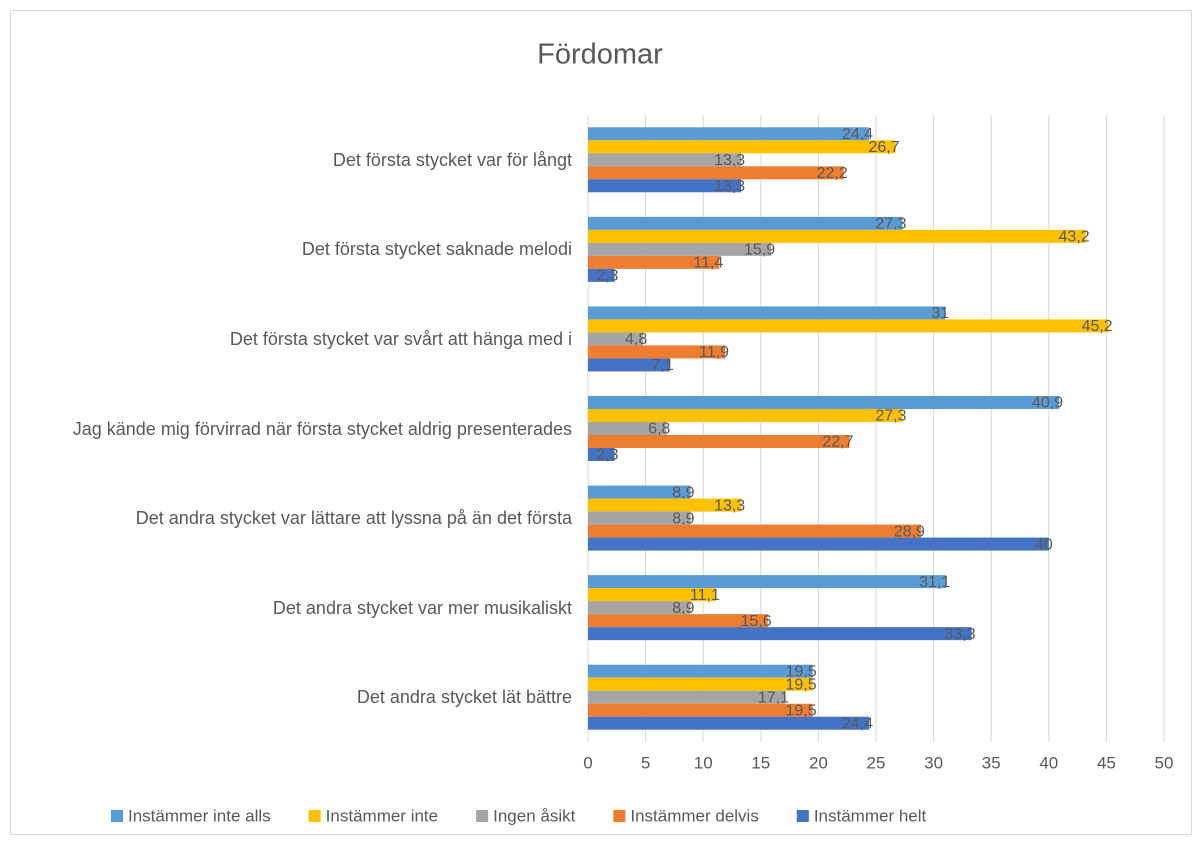 The height and width of the screenshot is (845, 1202). What do you see at coordinates (909, 531) in the screenshot?
I see `data-label: 28,9` at bounding box center [909, 531].